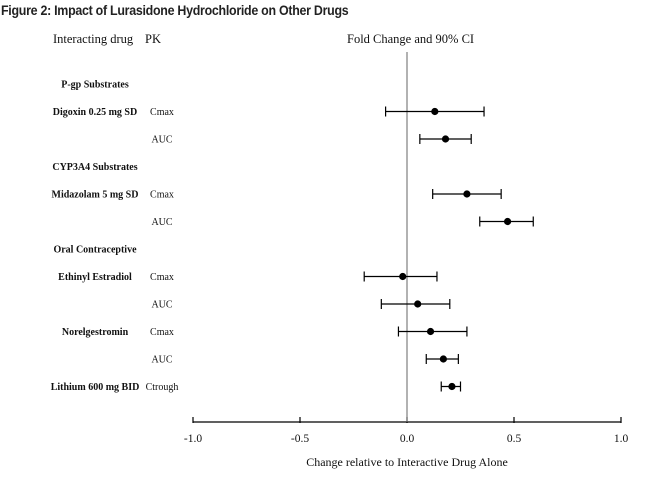 The image size is (649, 478). What do you see at coordinates (94, 167) in the screenshot?
I see `group-label: CYP3A4 Substrates` at bounding box center [94, 167].